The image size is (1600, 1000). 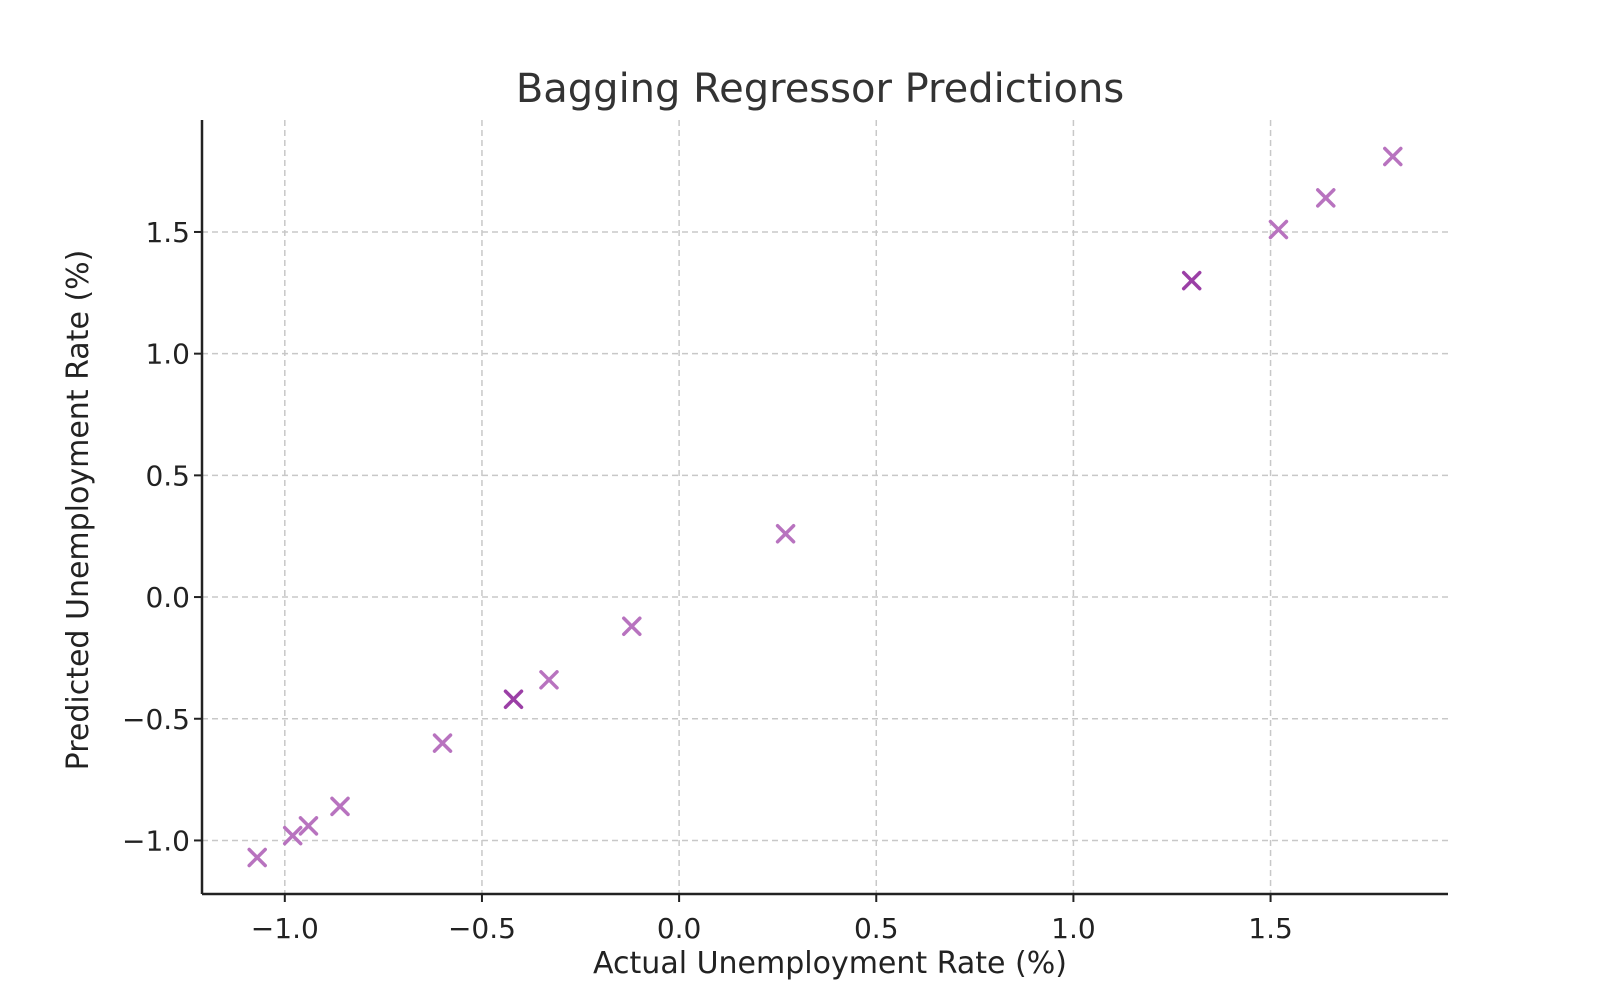 What do you see at coordinates (1270, 928) in the screenshot?
I see `x-tick-label: 1.5` at bounding box center [1270, 928].